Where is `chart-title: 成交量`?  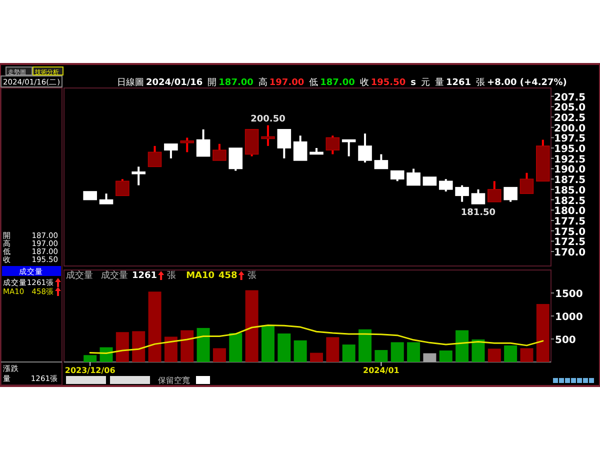 chart-title: 成交量 is located at coordinates (79, 275).